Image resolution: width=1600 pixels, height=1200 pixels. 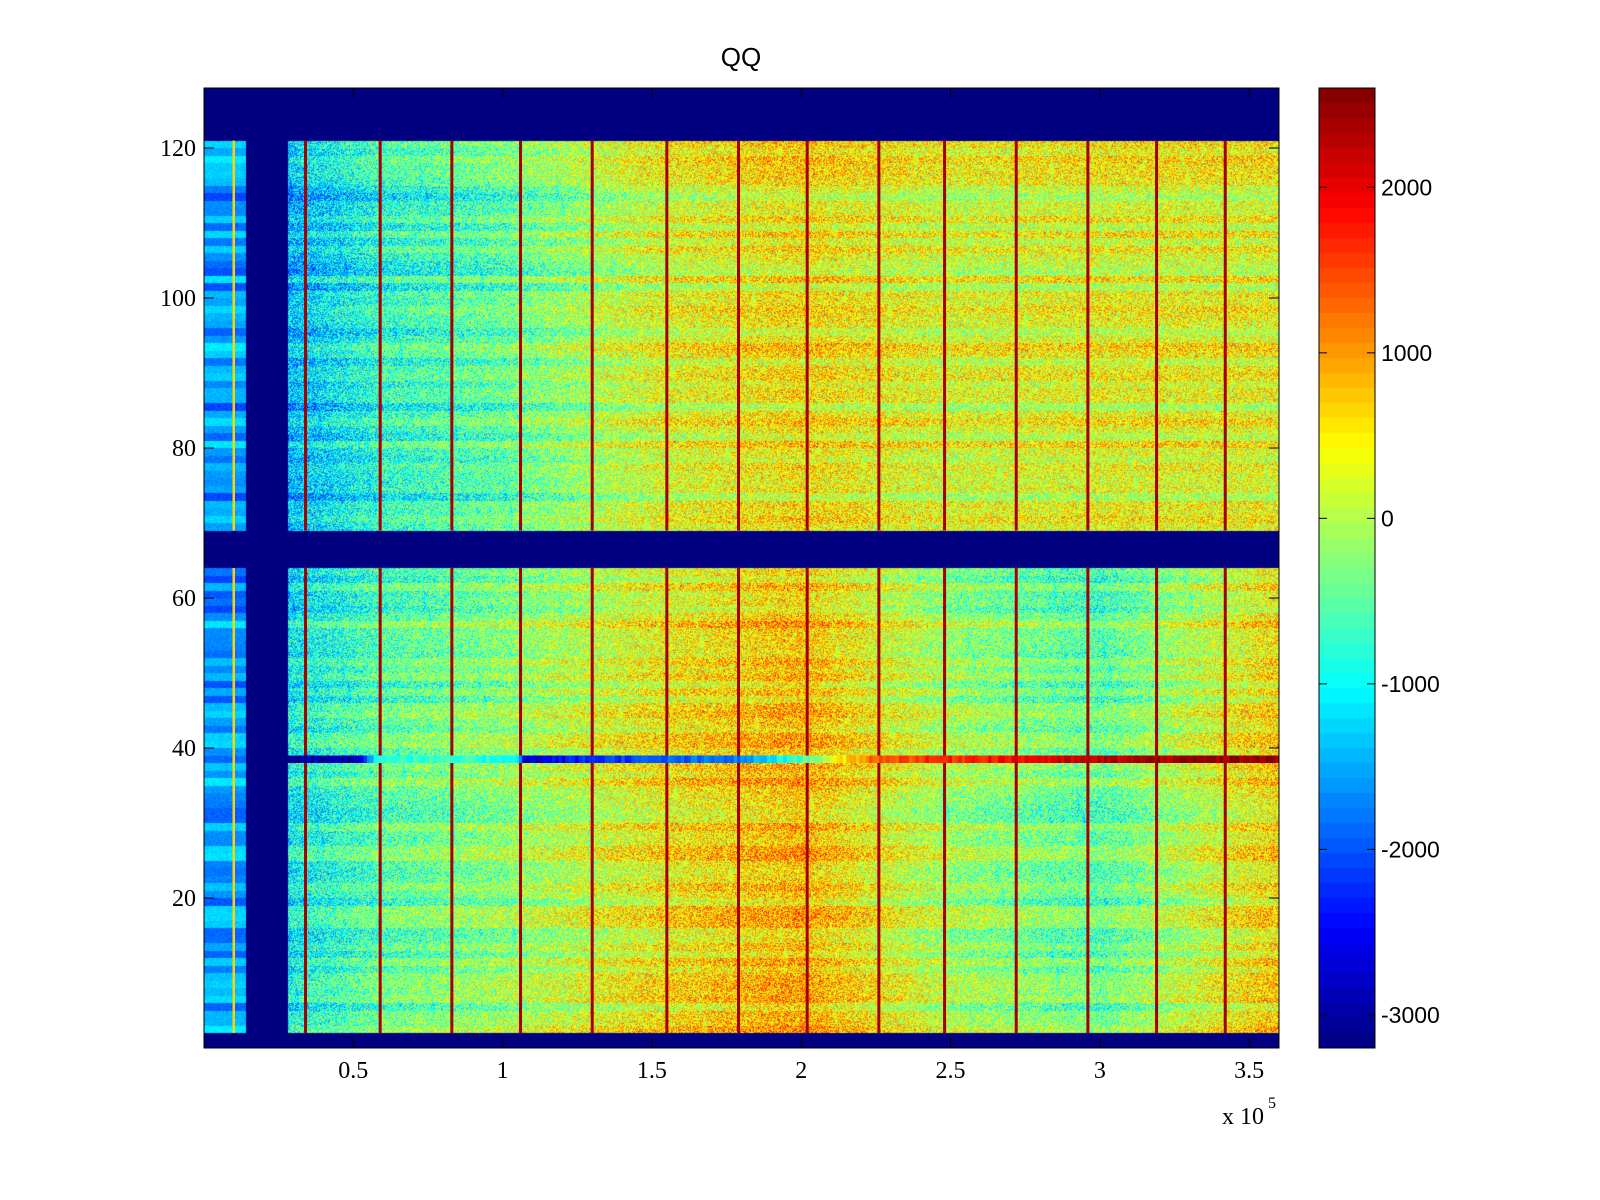 I want to click on colorbar-ticks: -3000 -2000 -1000 0 1000 2000, so click(x=1379, y=601).